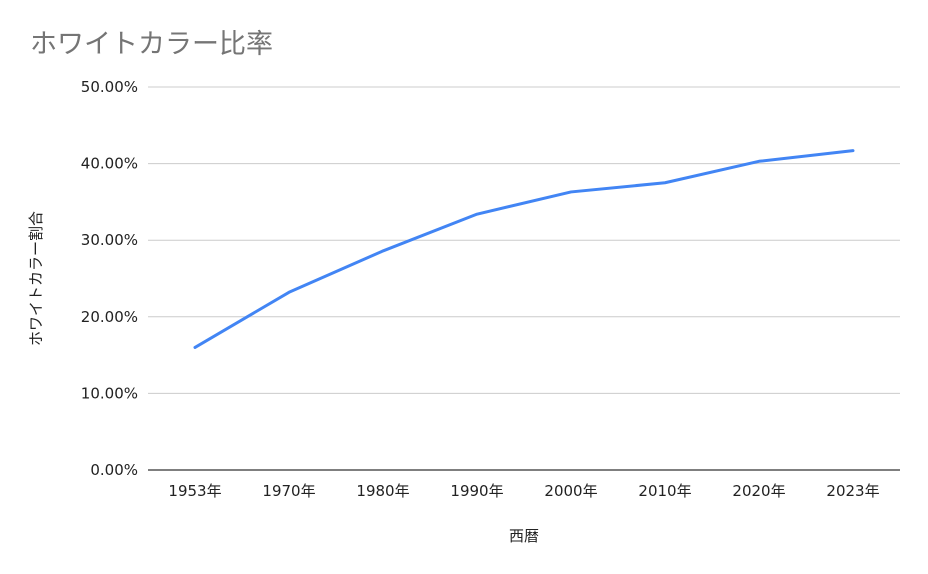 The width and height of the screenshot is (928, 574). Describe the element at coordinates (109, 240) in the screenshot. I see `y-tick-label: 30.00%` at that location.